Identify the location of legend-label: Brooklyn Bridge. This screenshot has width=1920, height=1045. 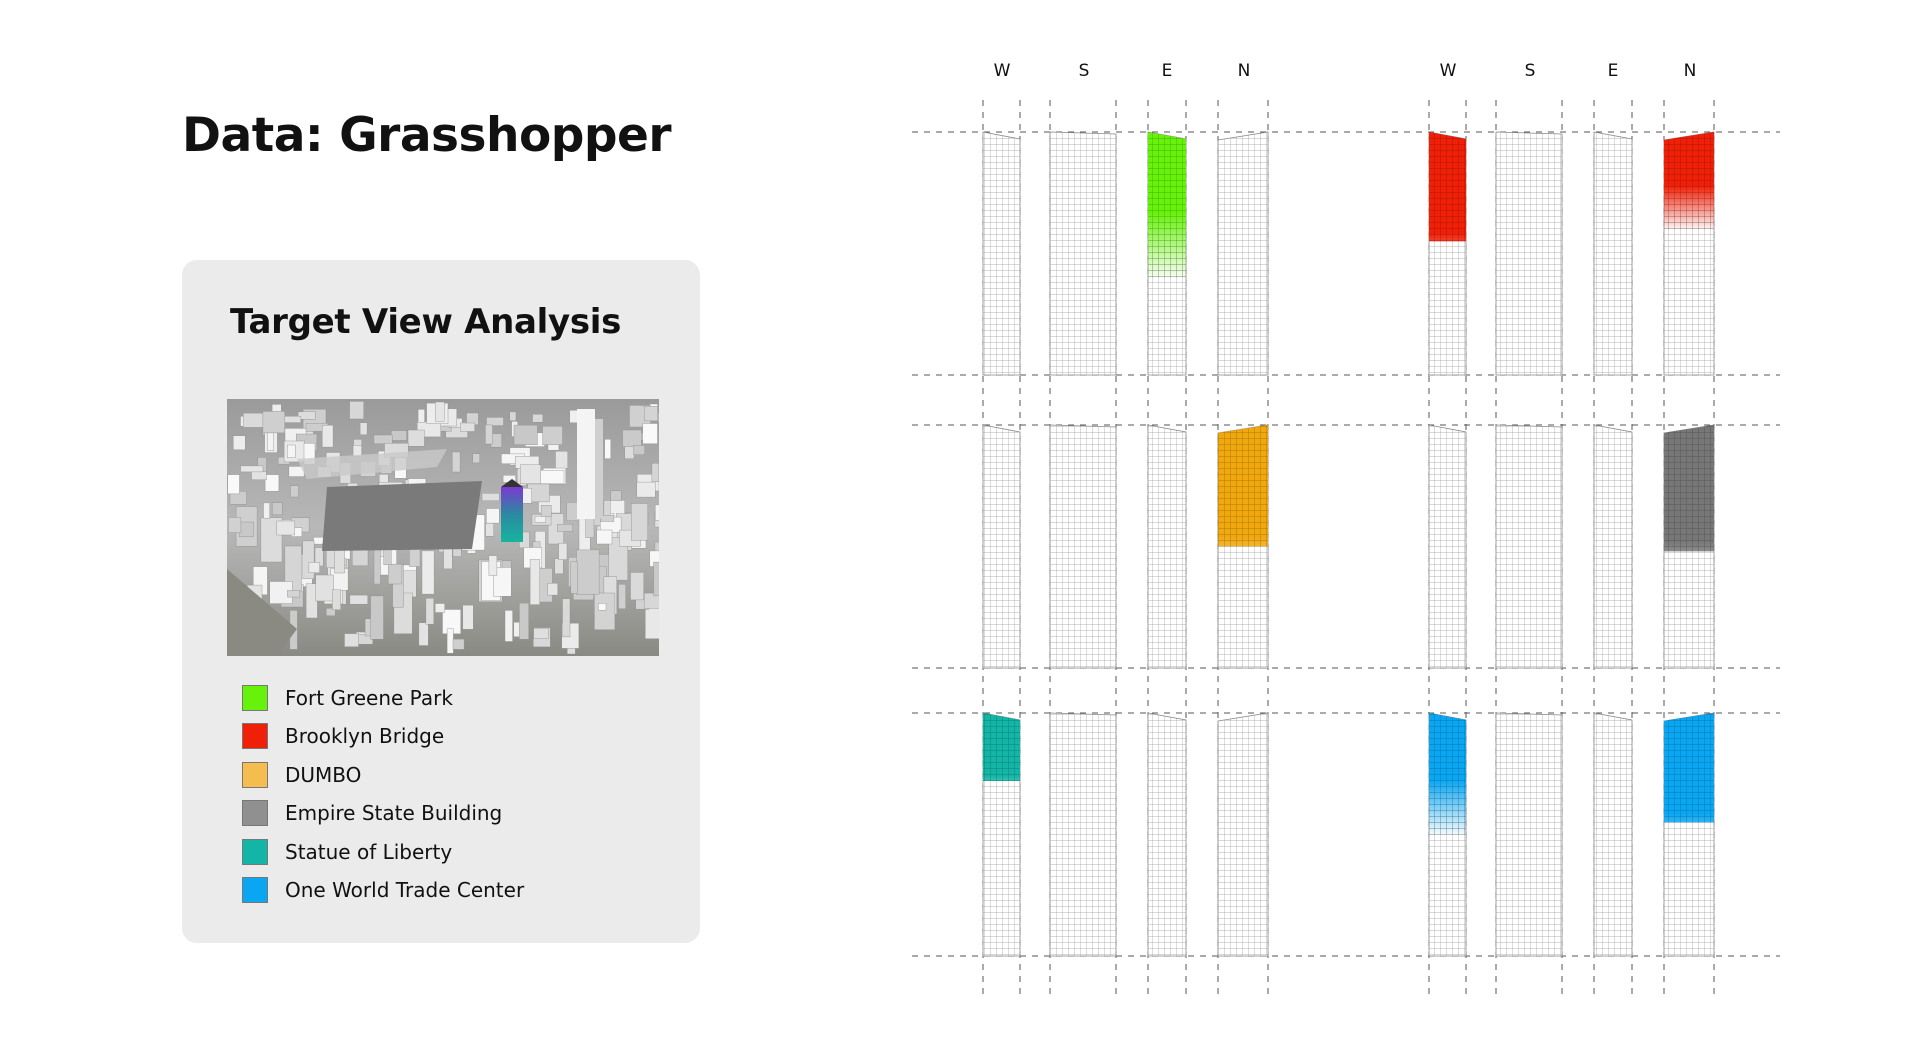
(365, 736).